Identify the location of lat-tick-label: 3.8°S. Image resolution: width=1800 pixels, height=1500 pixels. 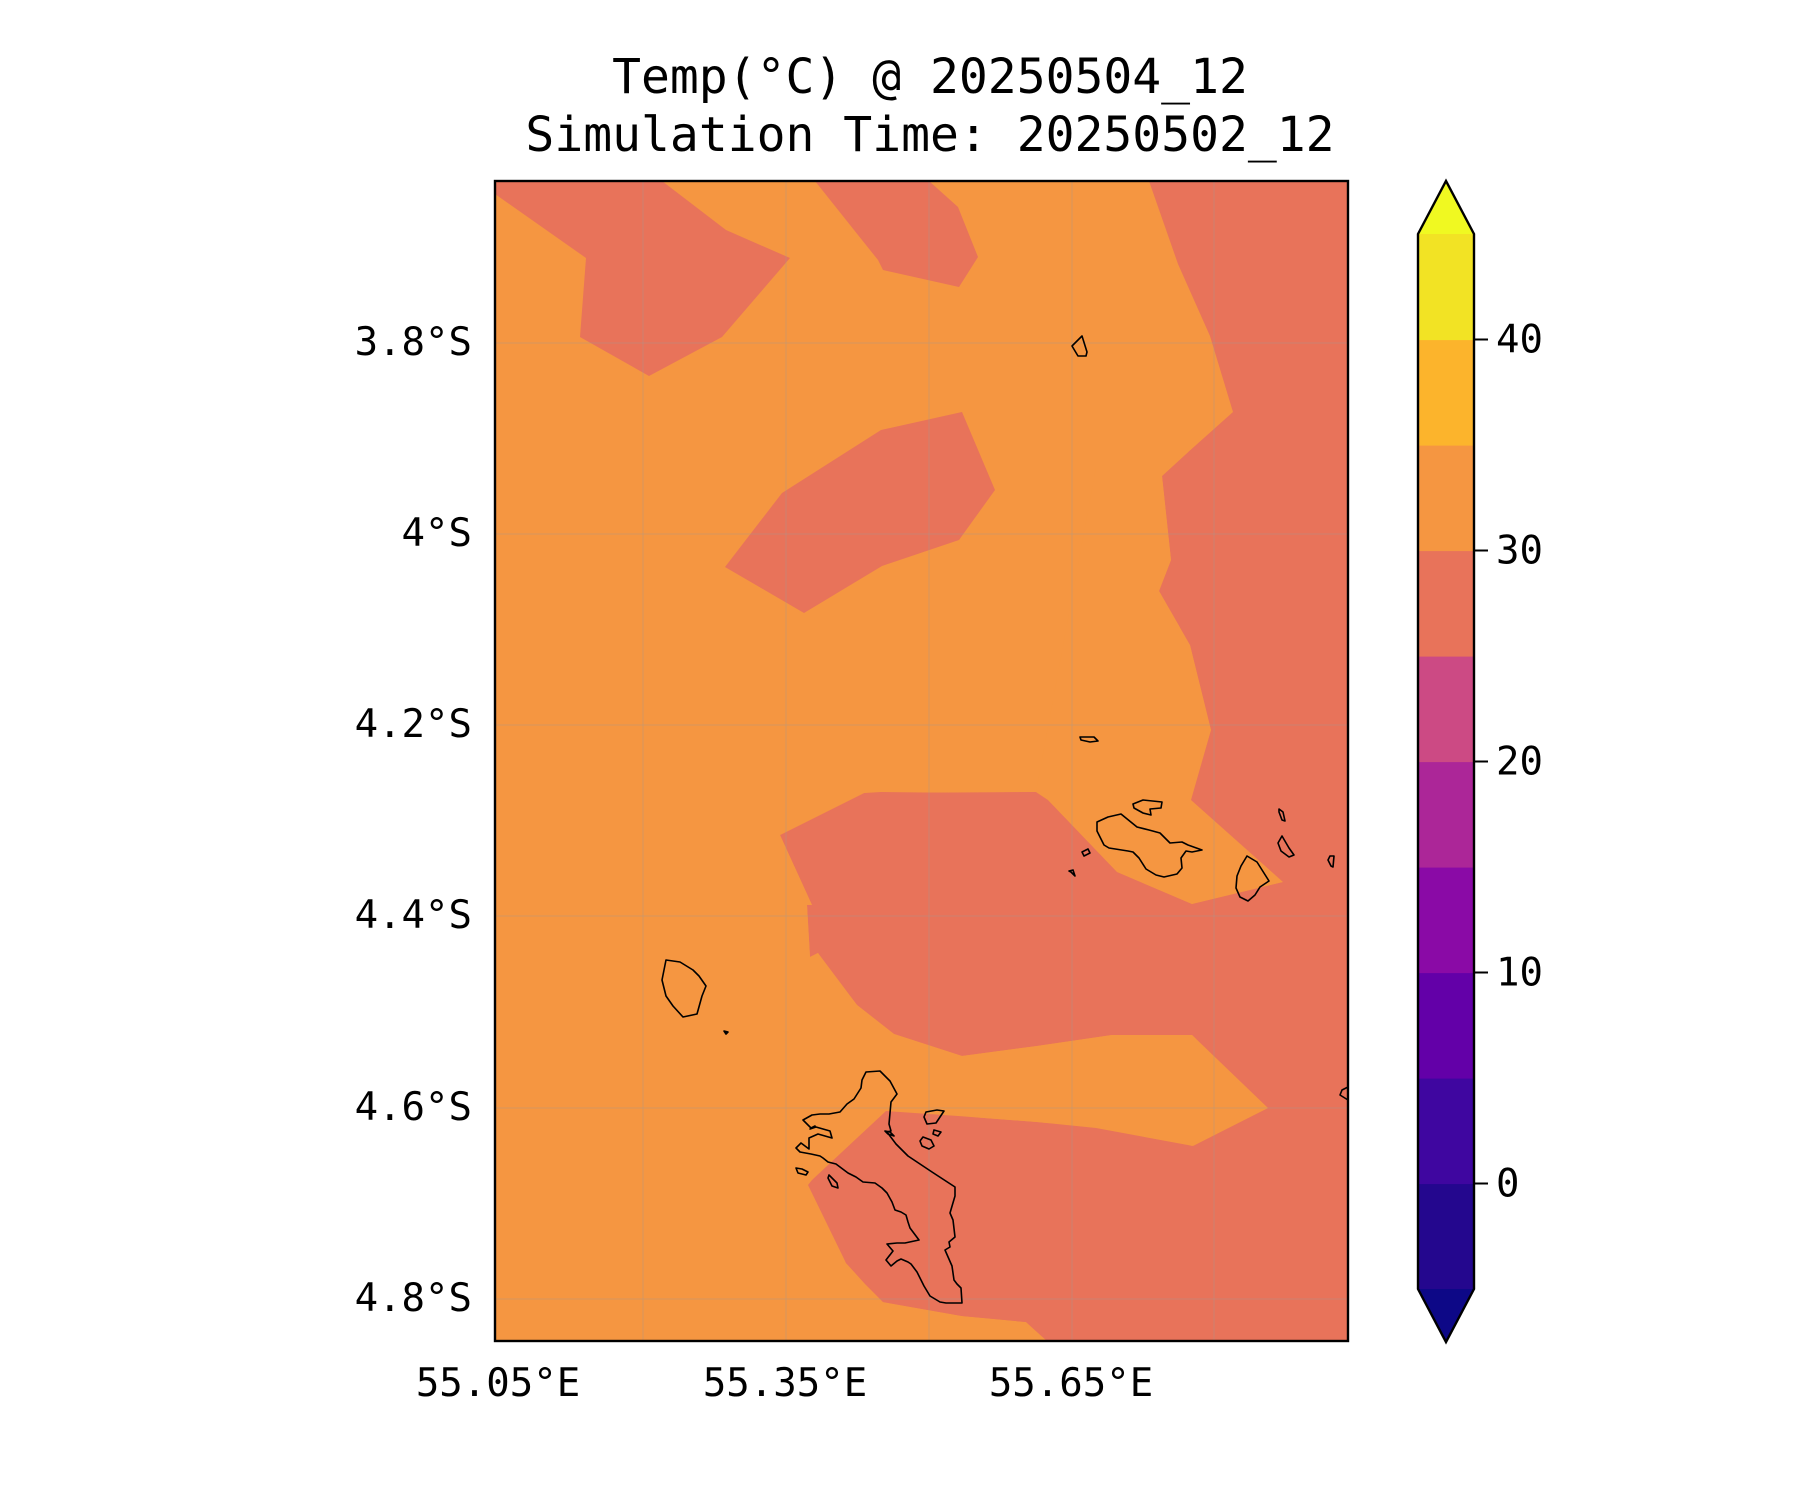
(413, 342).